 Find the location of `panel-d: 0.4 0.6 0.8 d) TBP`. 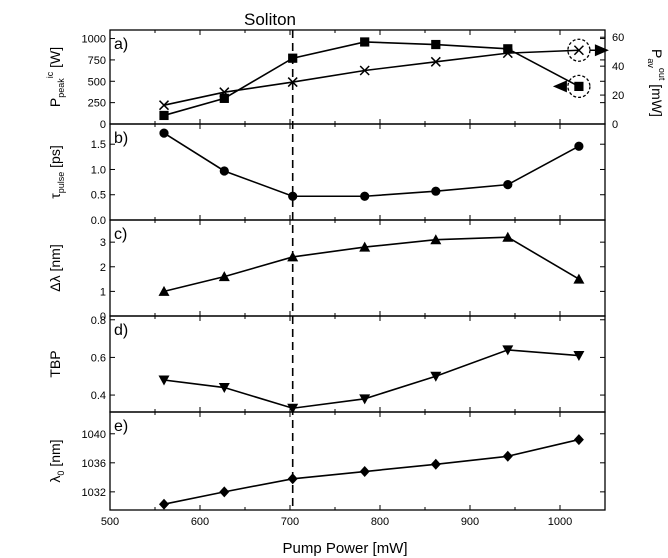

panel-d: 0.4 0.6 0.8 d) TBP is located at coordinates (326, 364).